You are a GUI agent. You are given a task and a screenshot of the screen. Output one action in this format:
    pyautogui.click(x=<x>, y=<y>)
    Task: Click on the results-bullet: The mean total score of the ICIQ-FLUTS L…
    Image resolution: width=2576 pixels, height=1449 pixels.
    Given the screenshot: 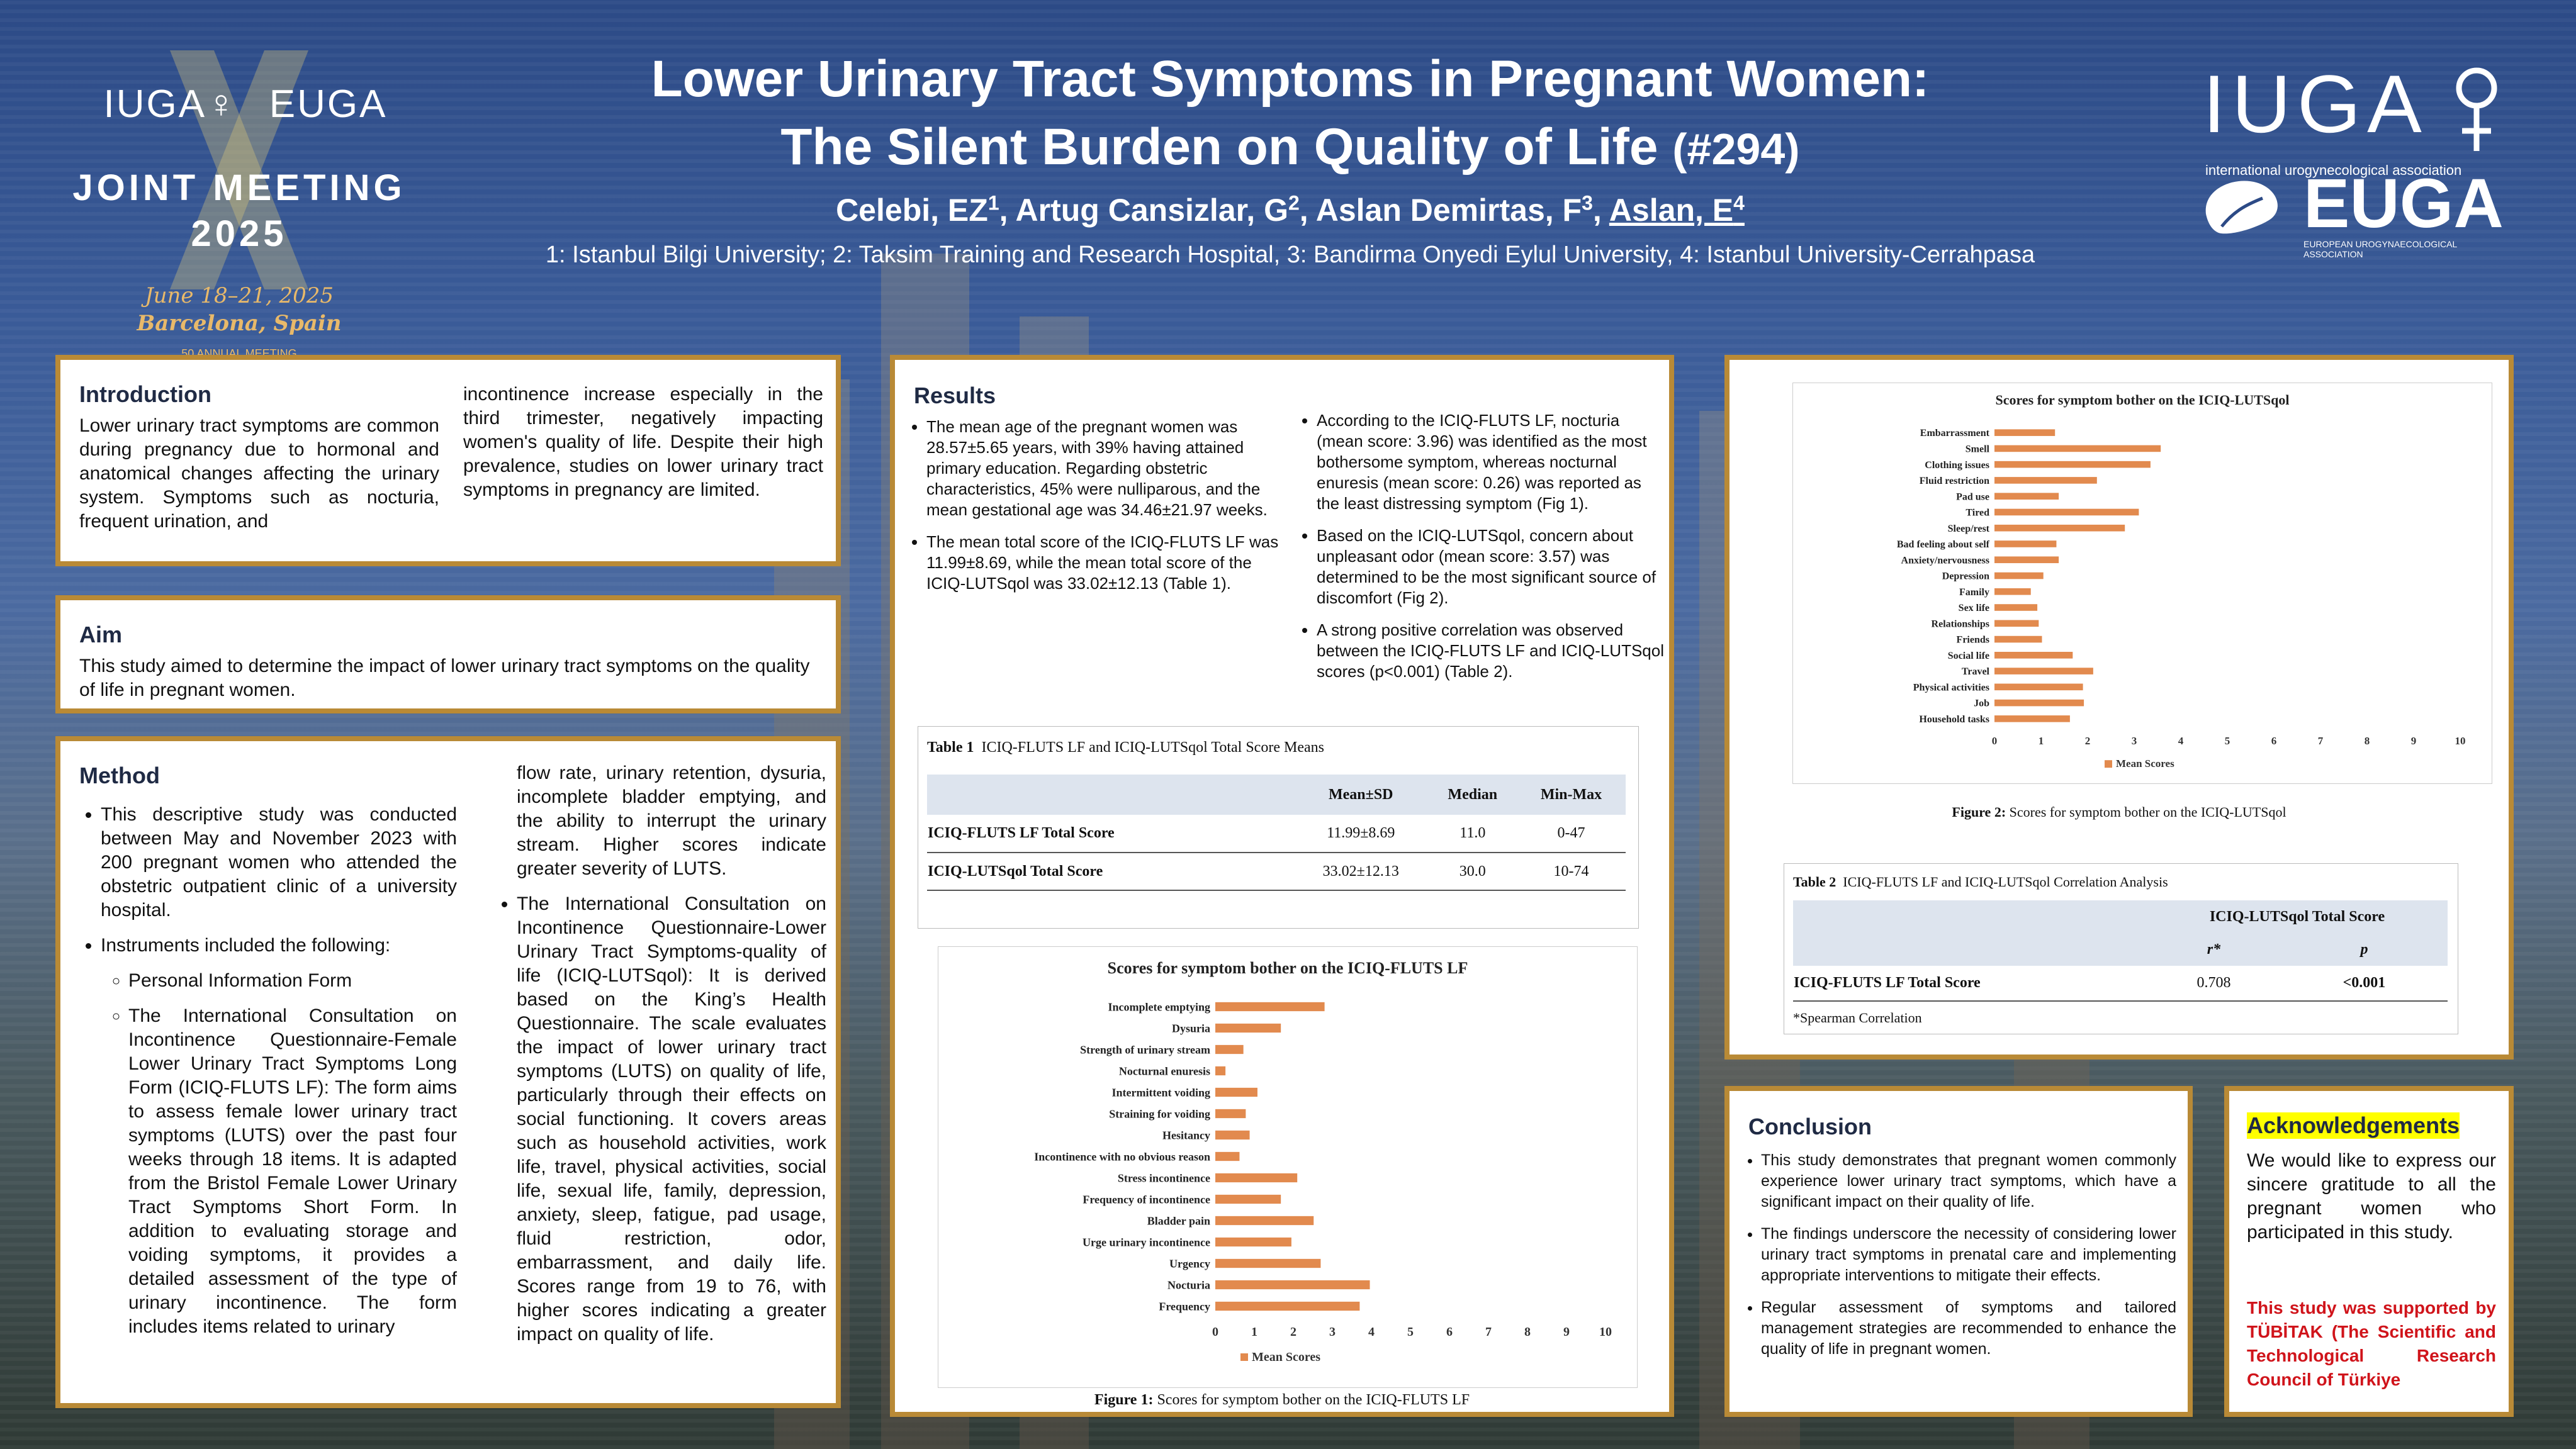 What is the action you would take?
    pyautogui.click(x=1104, y=563)
    